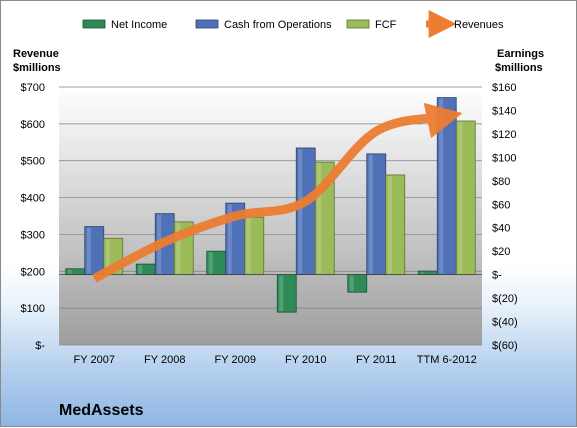 This screenshot has width=577, height=428. Describe the element at coordinates (33, 162) in the screenshot. I see `left-tick-label: $500` at that location.